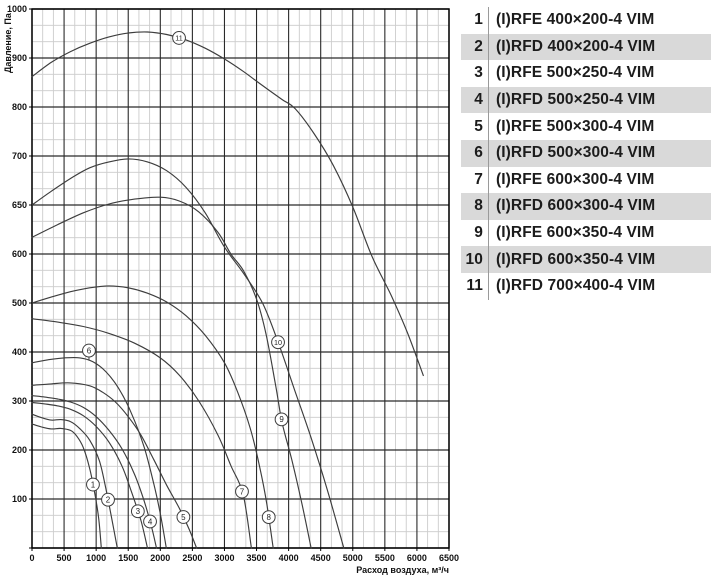 The width and height of the screenshot is (712, 580). I want to click on x-axis-title: Расход воздуха, м³/ч, so click(402, 570).